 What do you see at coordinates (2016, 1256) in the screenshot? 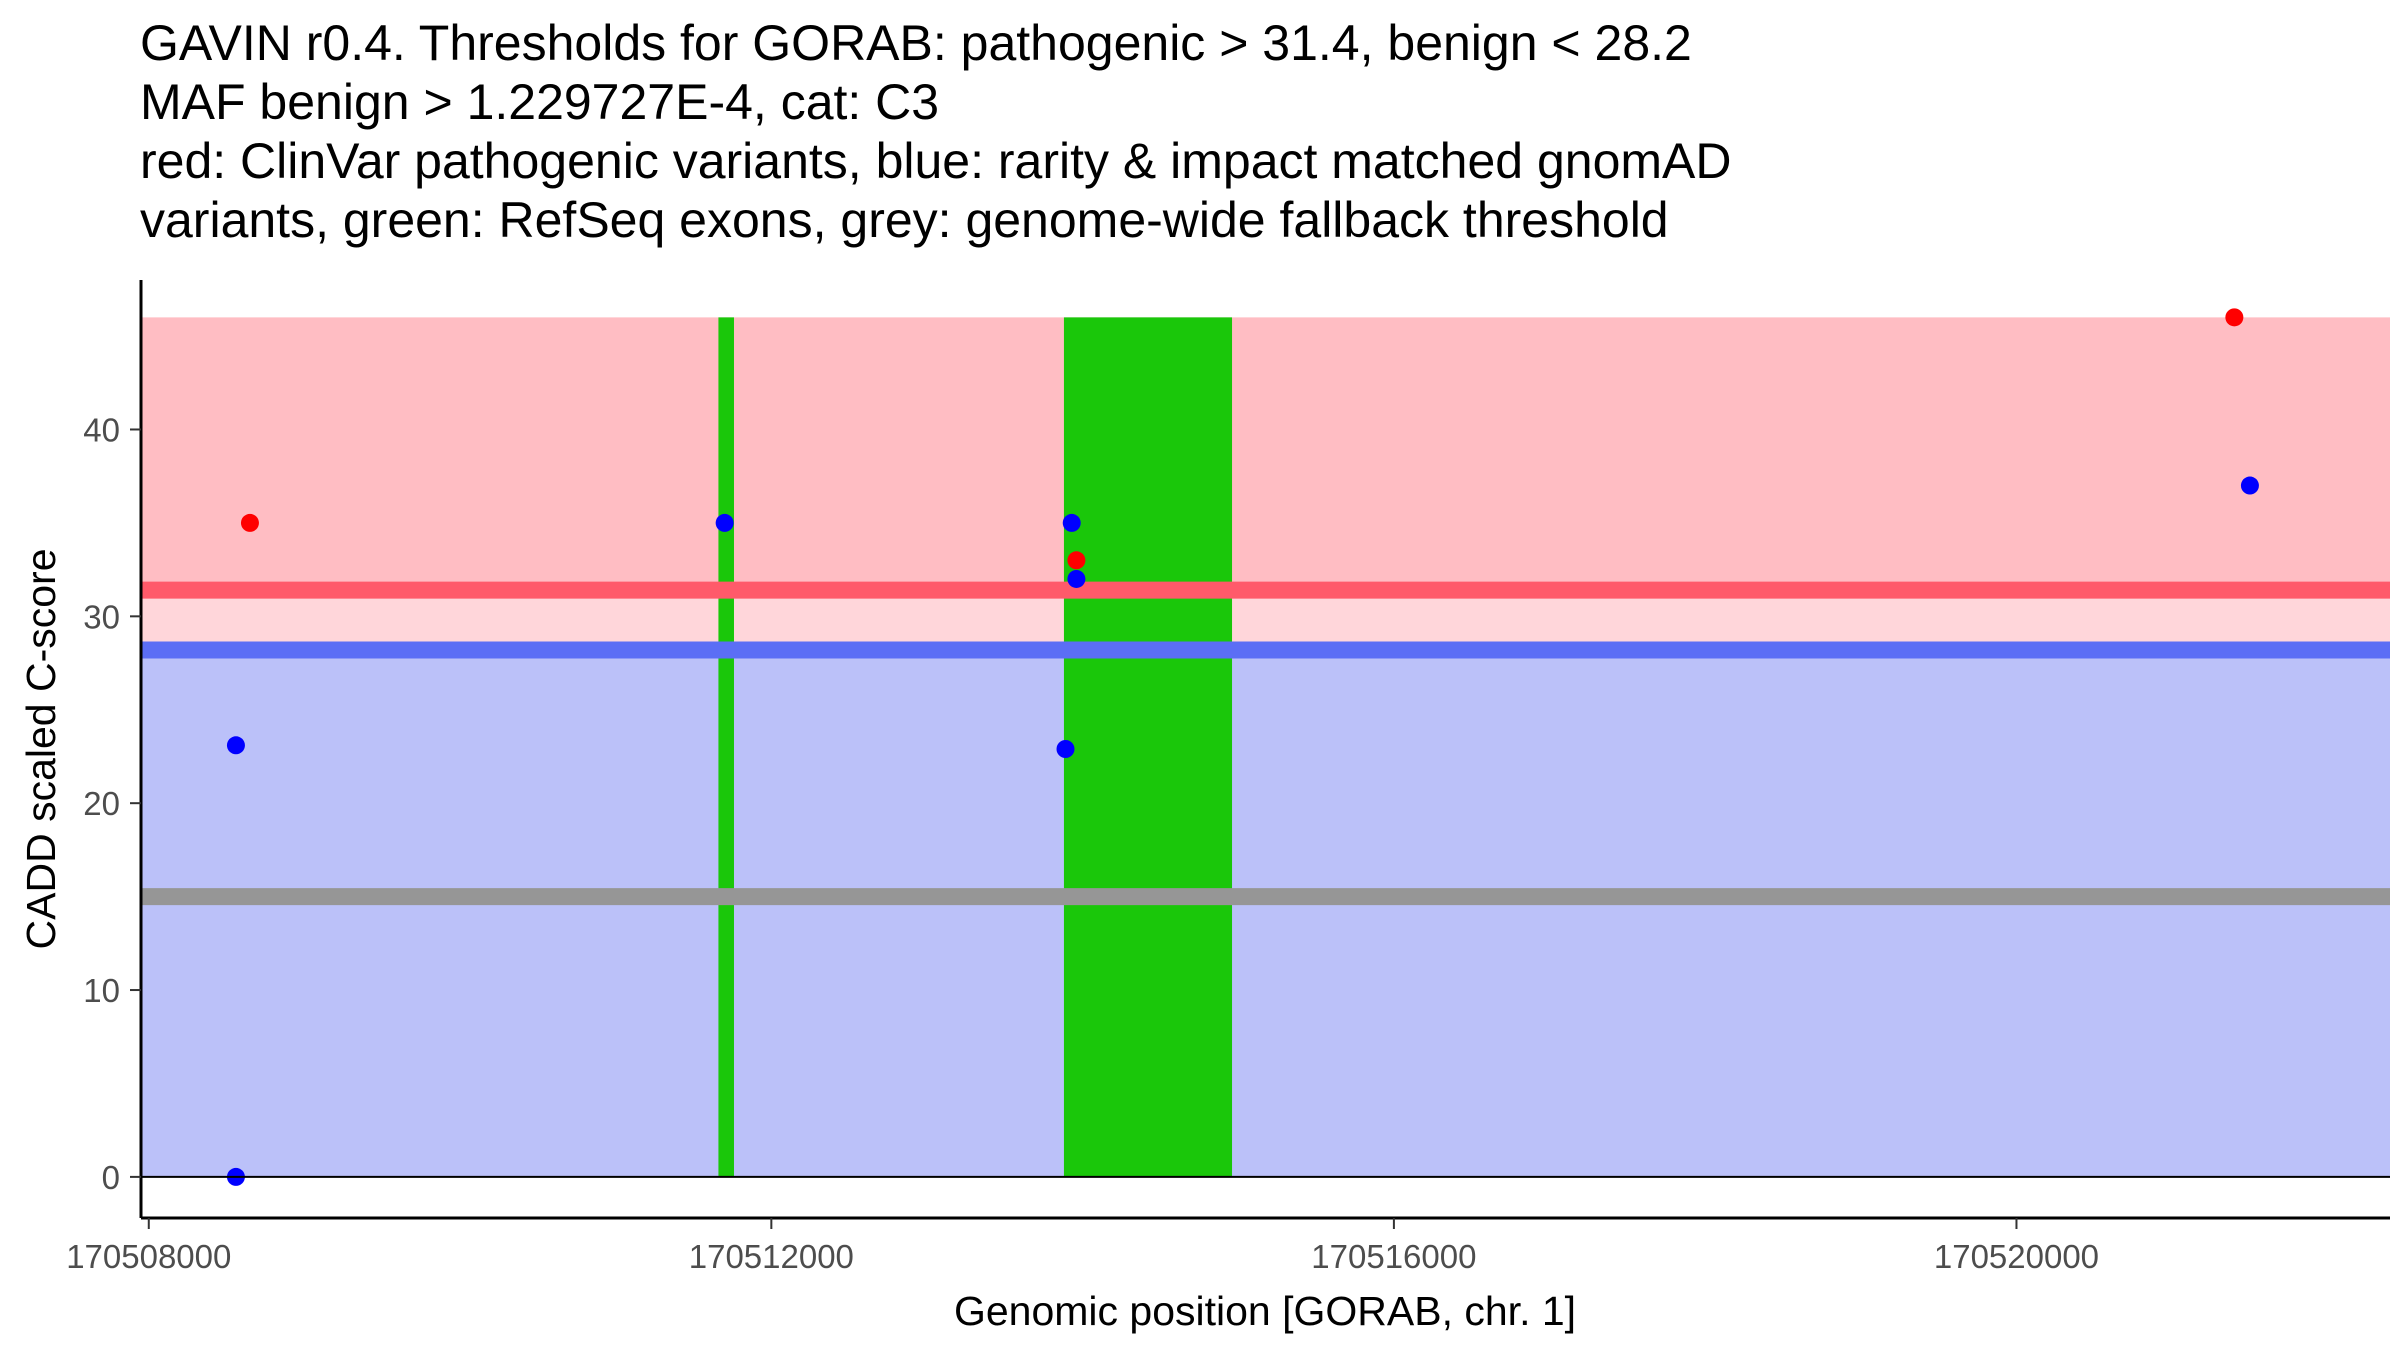
I see `x-tick-label-4: 170520000` at bounding box center [2016, 1256].